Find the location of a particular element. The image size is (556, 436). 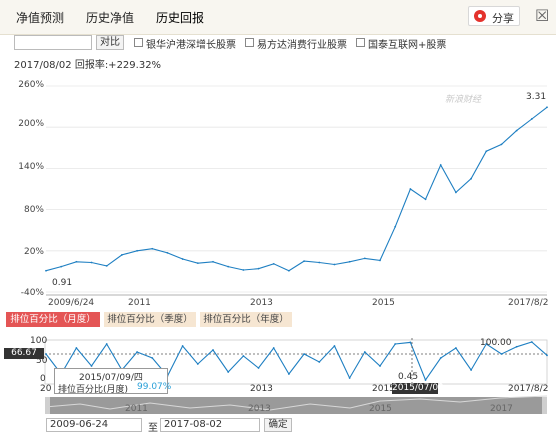

navigator-handle-left is located at coordinates (47, 405).